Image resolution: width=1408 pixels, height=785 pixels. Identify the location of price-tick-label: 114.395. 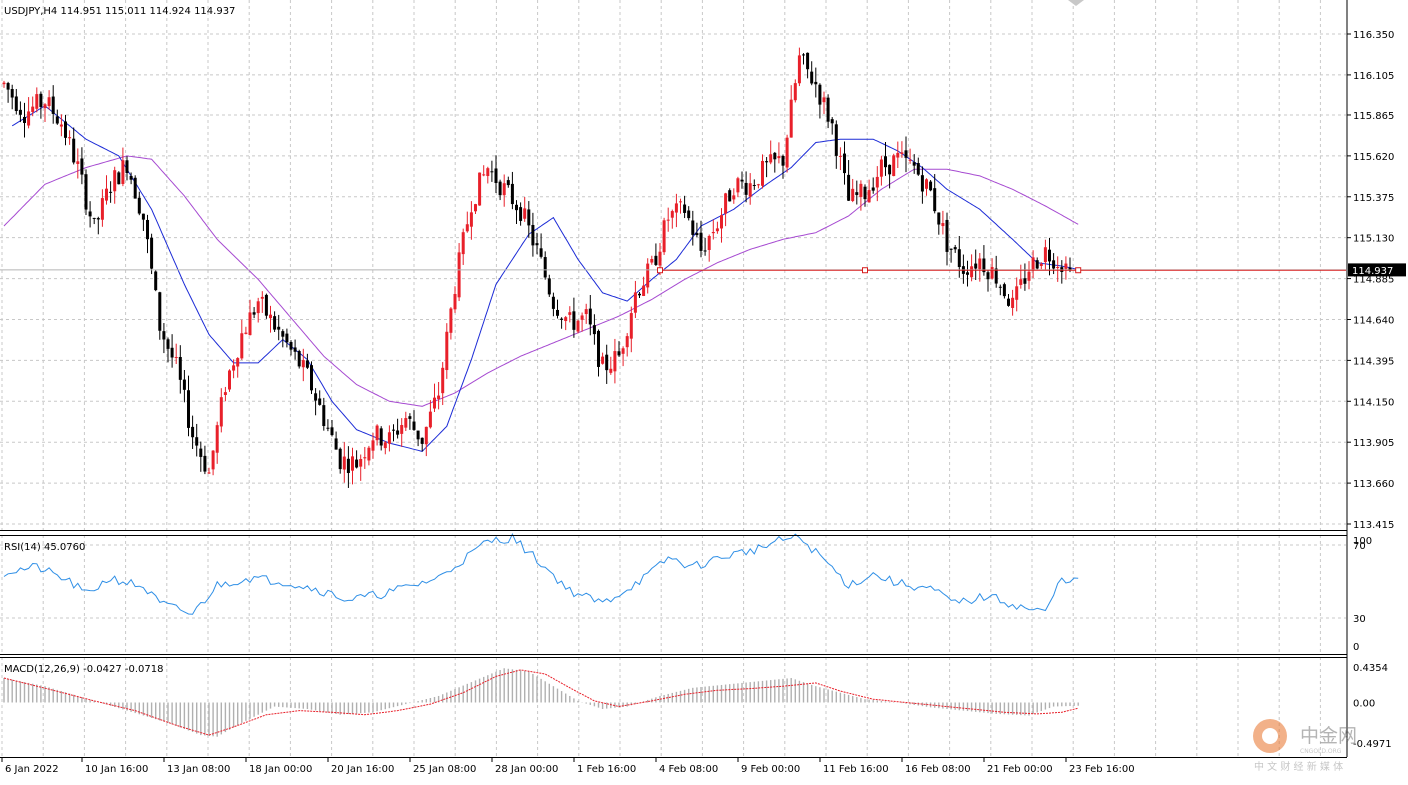
(1373, 361).